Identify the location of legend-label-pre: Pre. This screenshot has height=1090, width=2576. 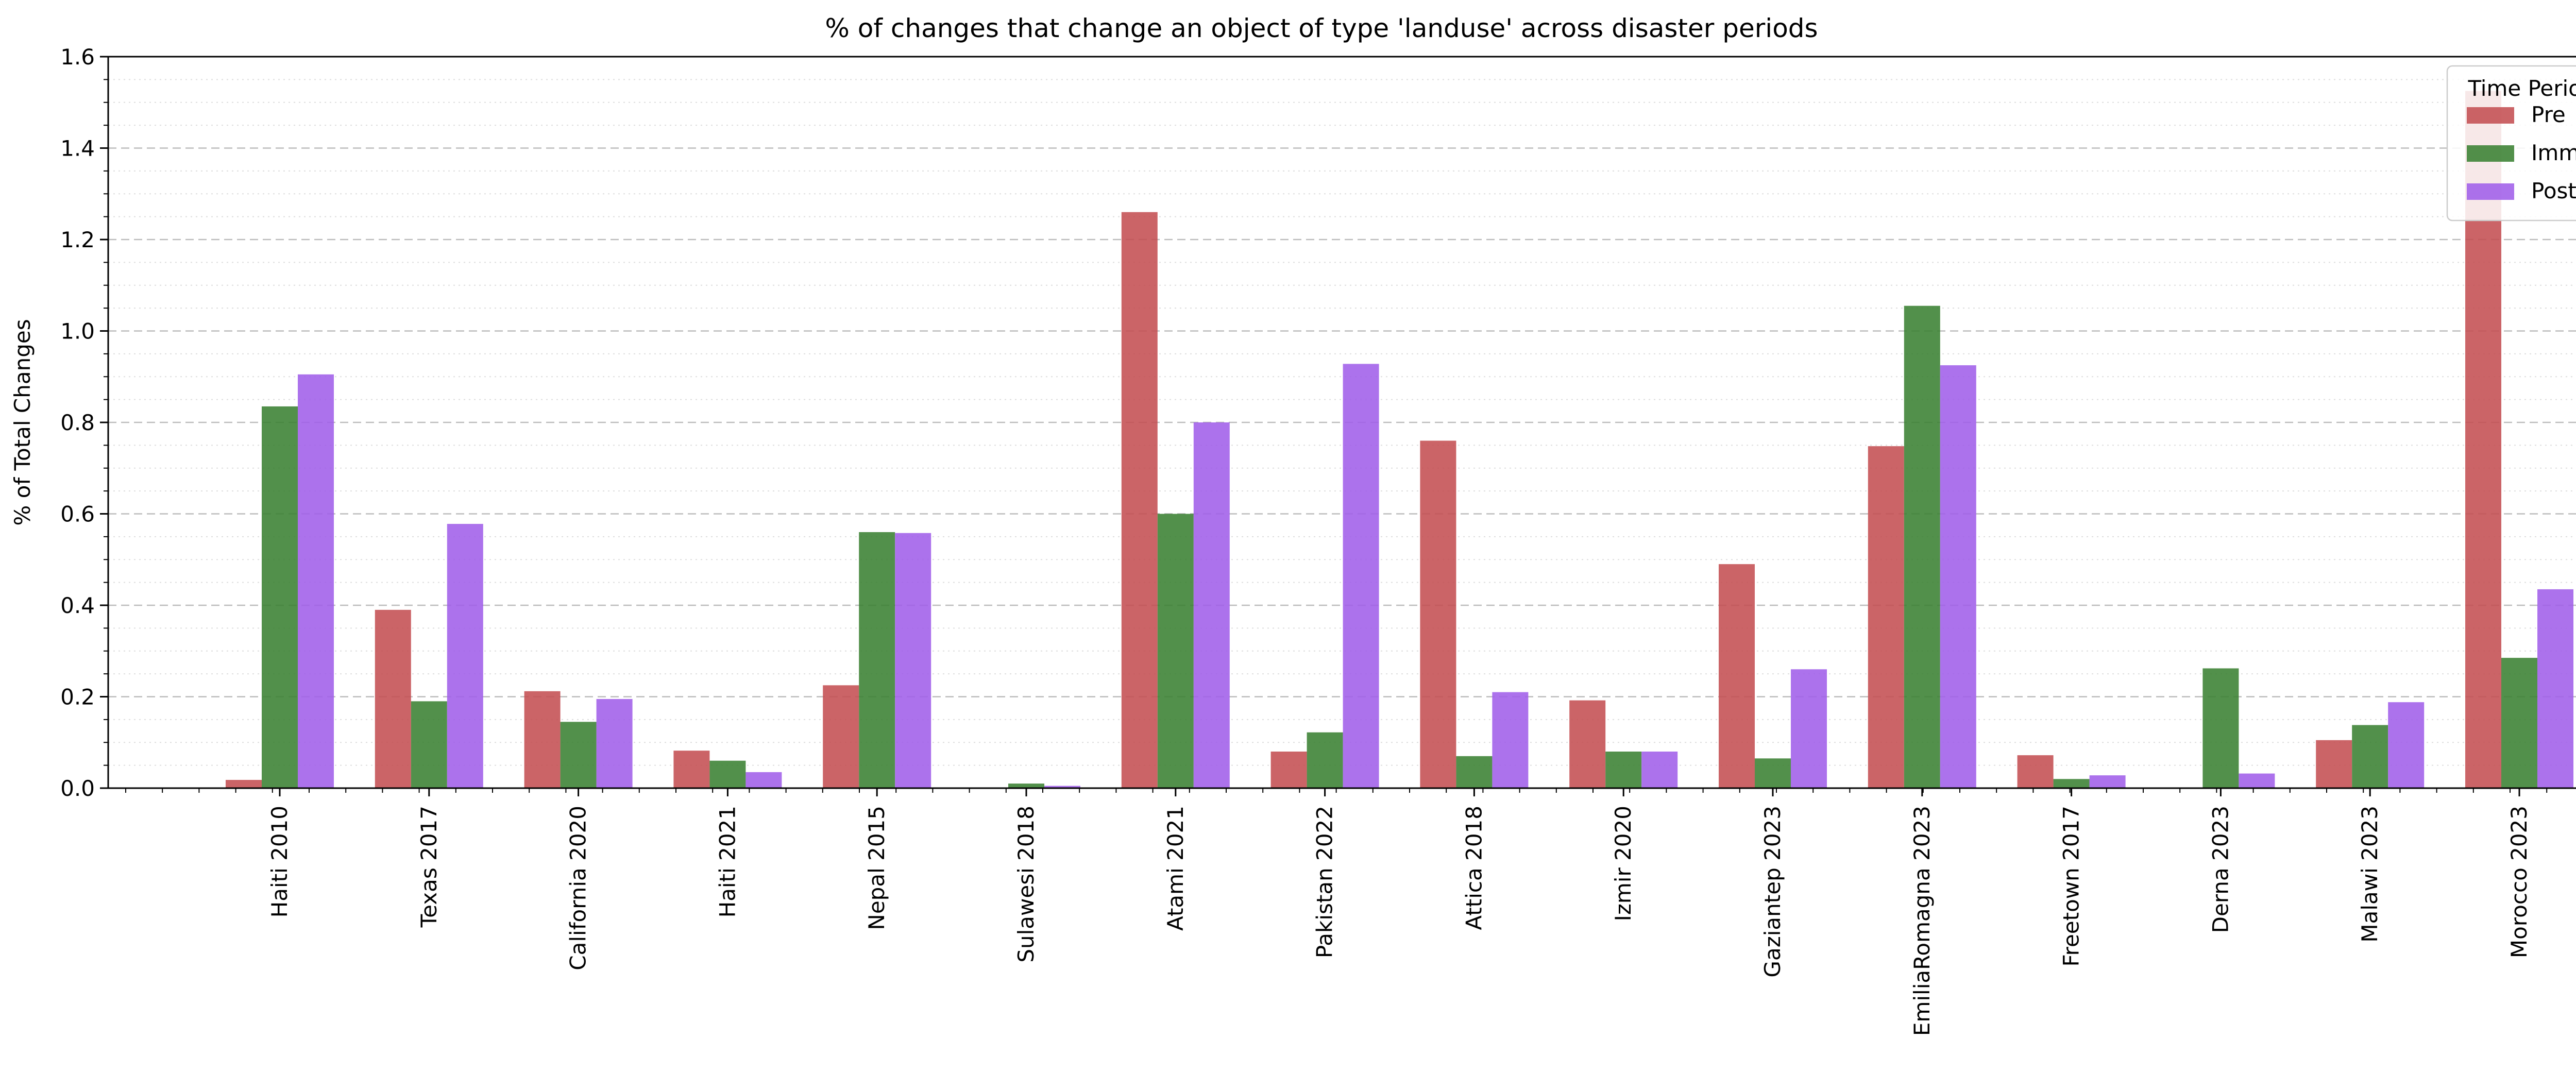
(2548, 115).